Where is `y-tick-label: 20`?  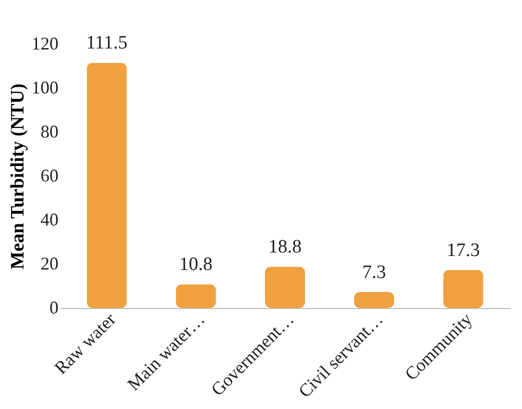 y-tick-label: 20 is located at coordinates (49, 264).